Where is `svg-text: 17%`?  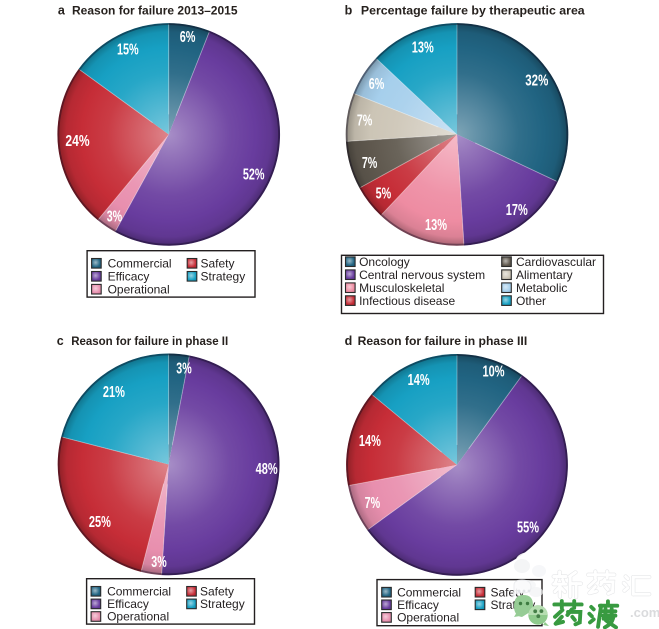
svg-text: 17% is located at coordinates (517, 210).